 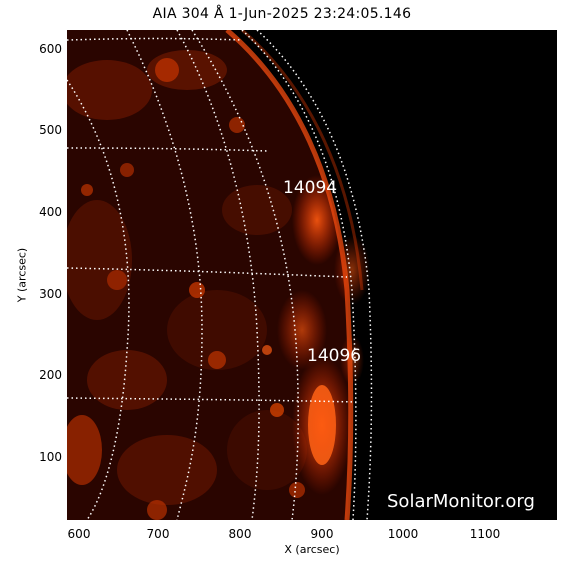 I want to click on x-tick-label: 800, so click(x=240, y=534).